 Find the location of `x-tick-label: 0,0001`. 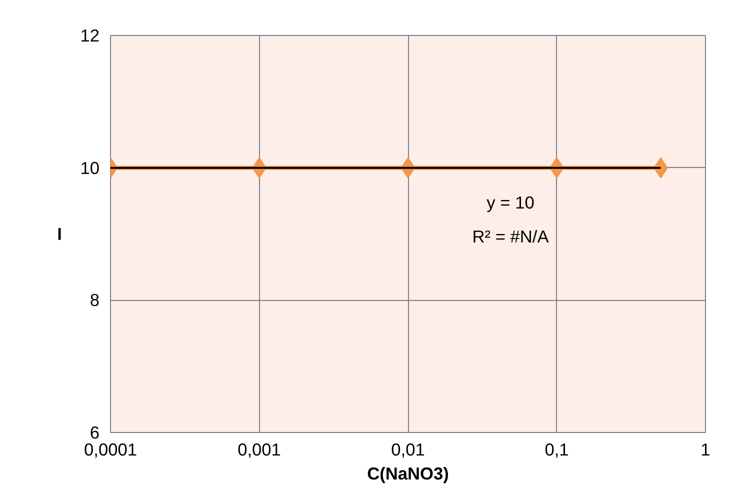

x-tick-label: 0,0001 is located at coordinates (110, 450).